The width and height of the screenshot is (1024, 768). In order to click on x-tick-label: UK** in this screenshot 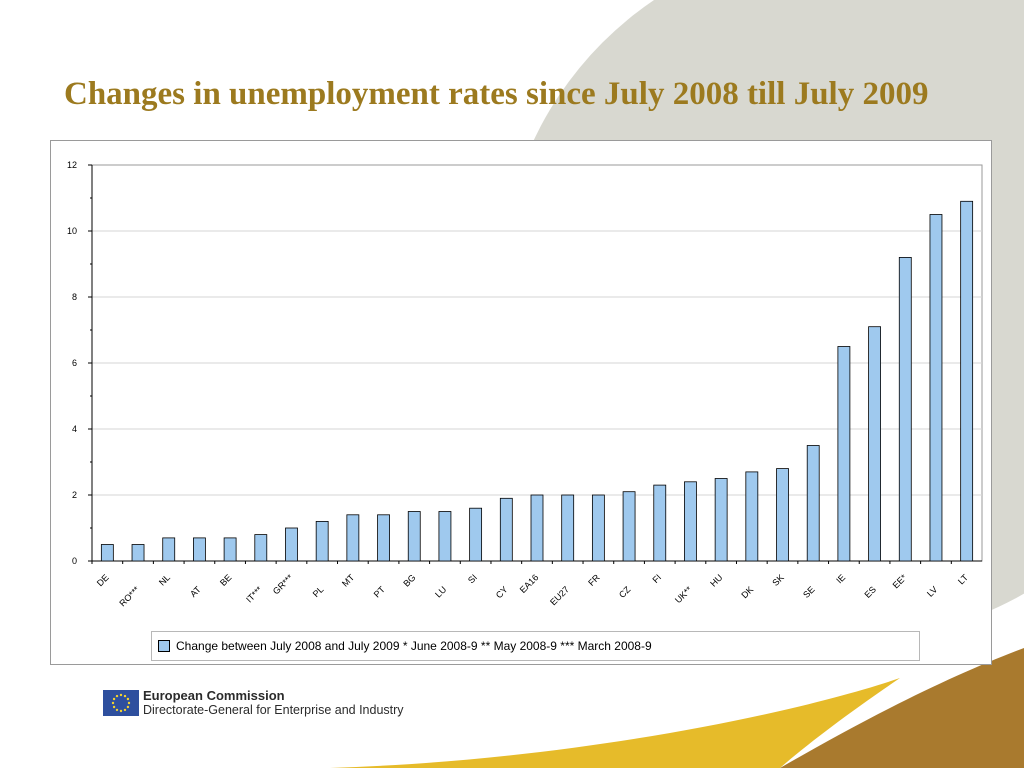, I will do `click(683, 594)`.